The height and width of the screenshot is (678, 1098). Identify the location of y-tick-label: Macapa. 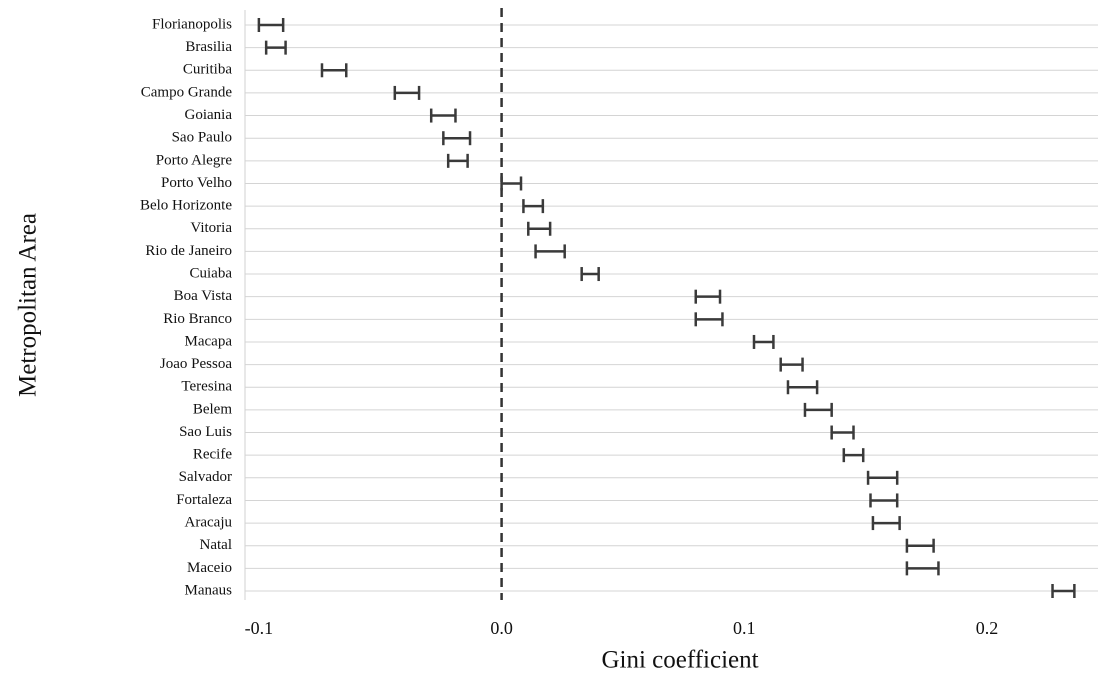
(209, 341).